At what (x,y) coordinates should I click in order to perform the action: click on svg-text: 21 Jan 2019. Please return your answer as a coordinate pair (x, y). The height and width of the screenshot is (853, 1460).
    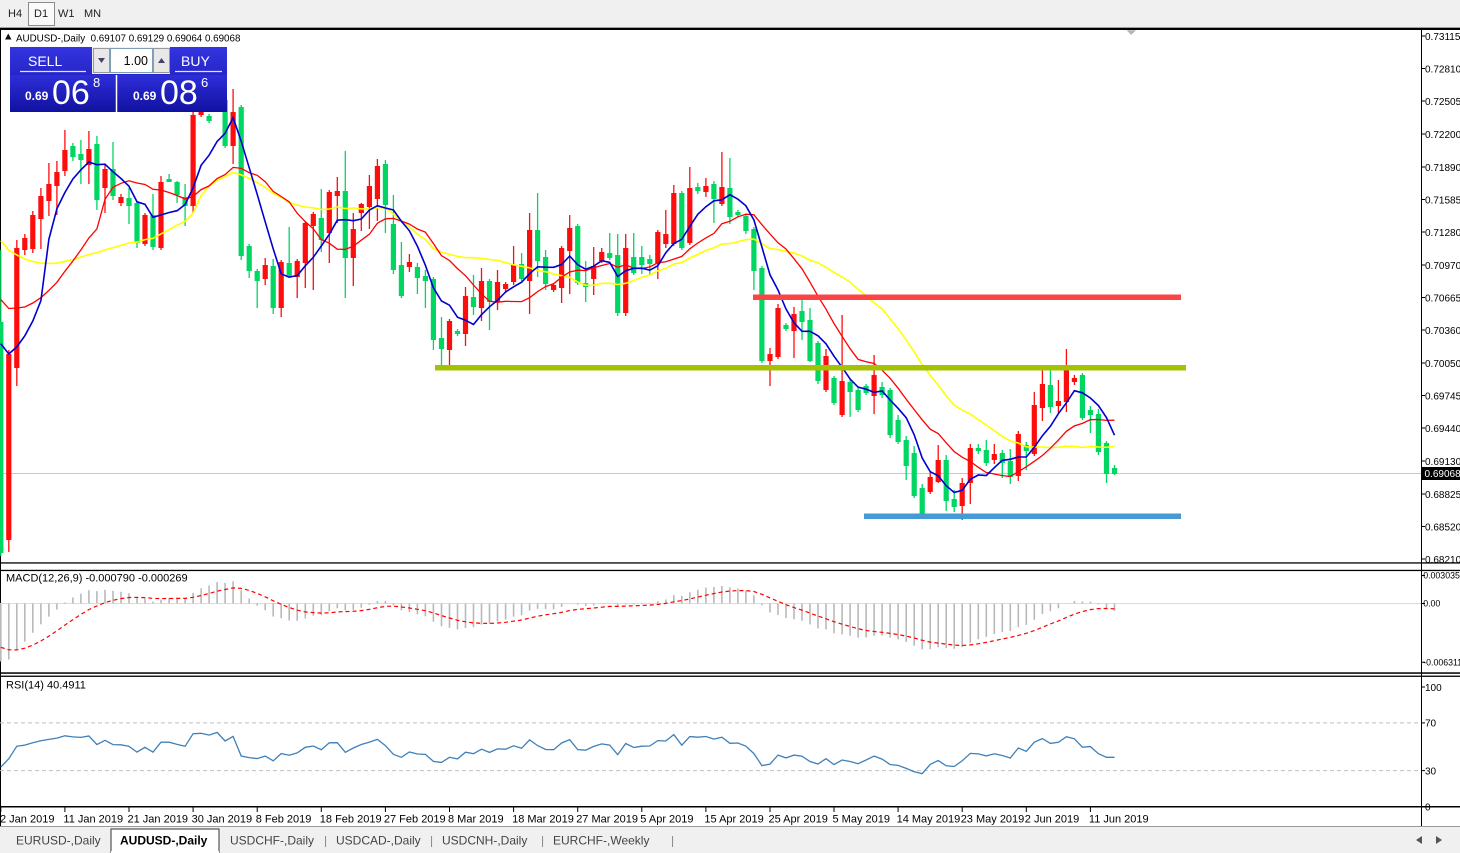
    Looking at the image, I should click on (158, 820).